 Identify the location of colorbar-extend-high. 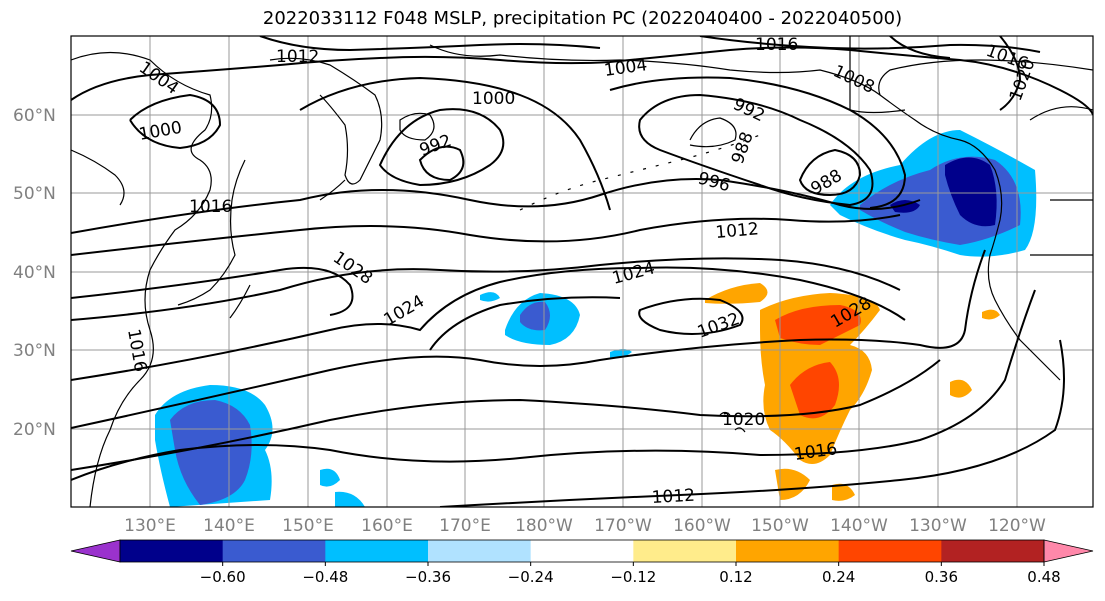
(1068, 551).